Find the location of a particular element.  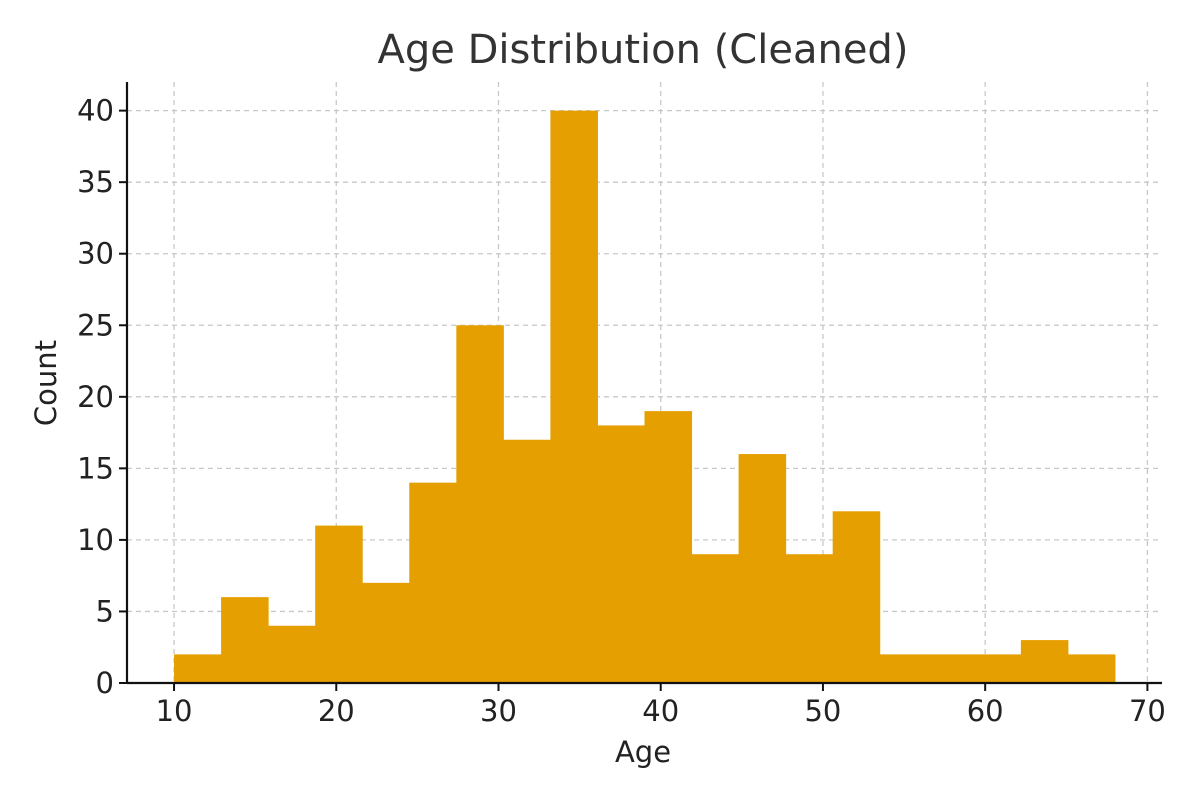

y-tick-label-15: 15 is located at coordinates (95, 468).